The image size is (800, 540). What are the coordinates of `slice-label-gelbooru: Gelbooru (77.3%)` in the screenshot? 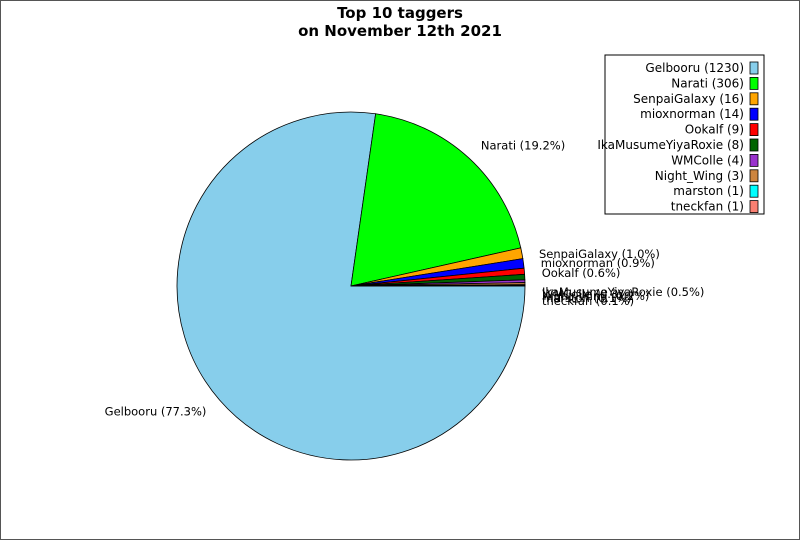 It's located at (156, 411).